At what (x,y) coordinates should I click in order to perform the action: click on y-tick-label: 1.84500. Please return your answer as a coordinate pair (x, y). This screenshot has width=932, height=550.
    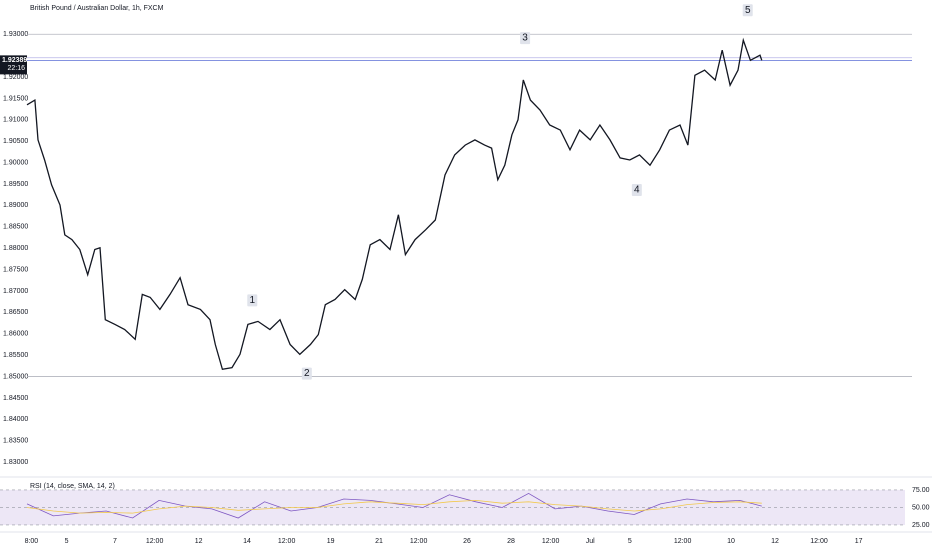
    Looking at the image, I should click on (15, 398).